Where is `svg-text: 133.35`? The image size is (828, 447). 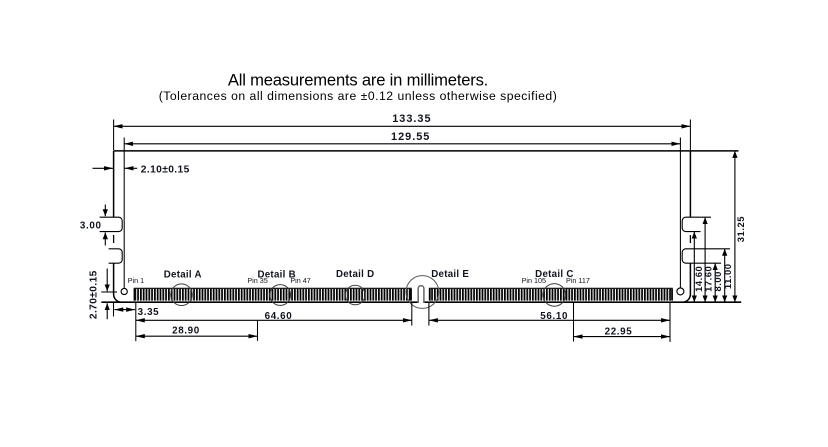
svg-text: 133.35 is located at coordinates (411, 119).